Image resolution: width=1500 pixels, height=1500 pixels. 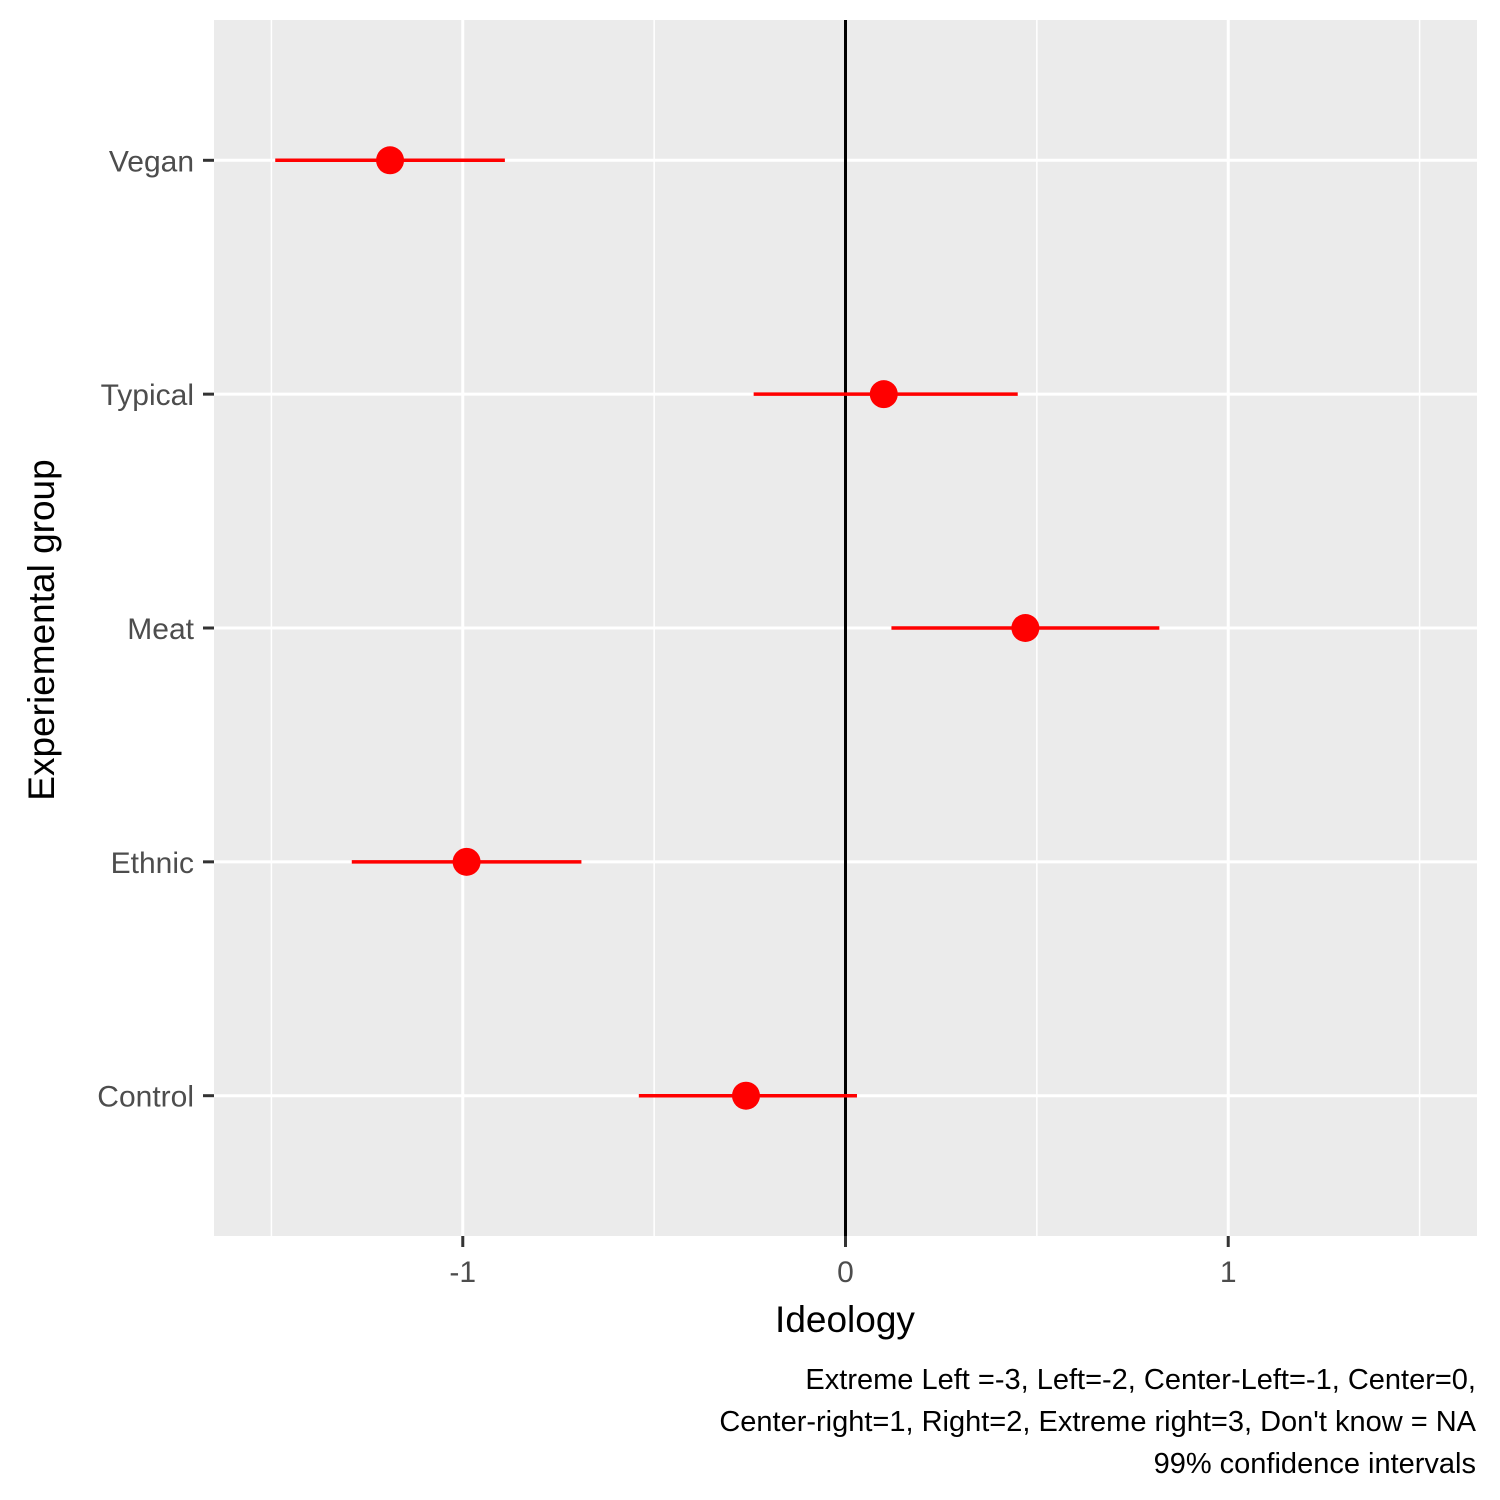 What do you see at coordinates (41, 629) in the screenshot?
I see `y-axis-title: Experiemental group` at bounding box center [41, 629].